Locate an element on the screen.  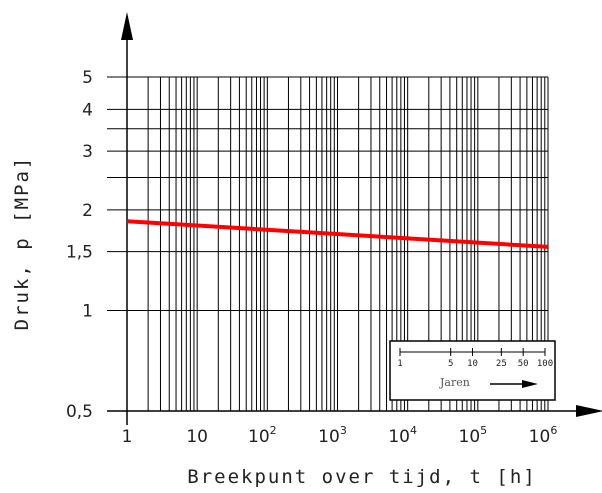
y-tick-label: 5 is located at coordinates (87, 78).